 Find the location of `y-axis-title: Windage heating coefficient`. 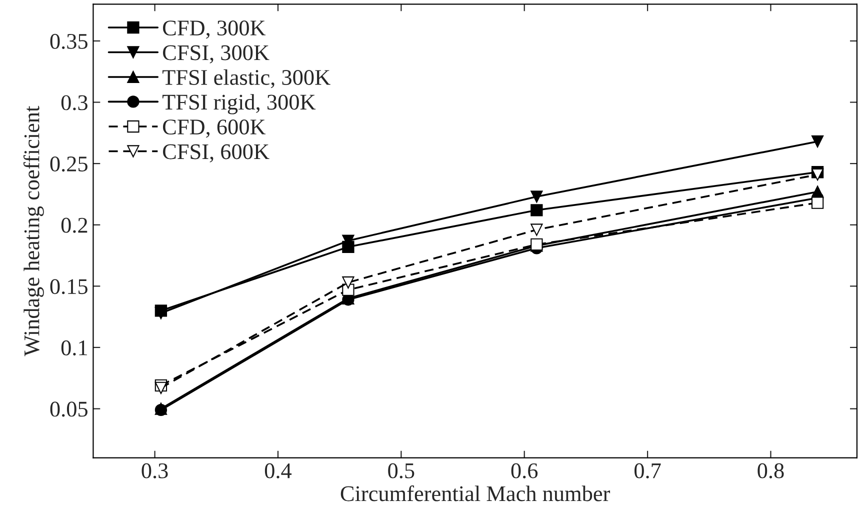

y-axis-title: Windage heating coefficient is located at coordinates (33, 231).